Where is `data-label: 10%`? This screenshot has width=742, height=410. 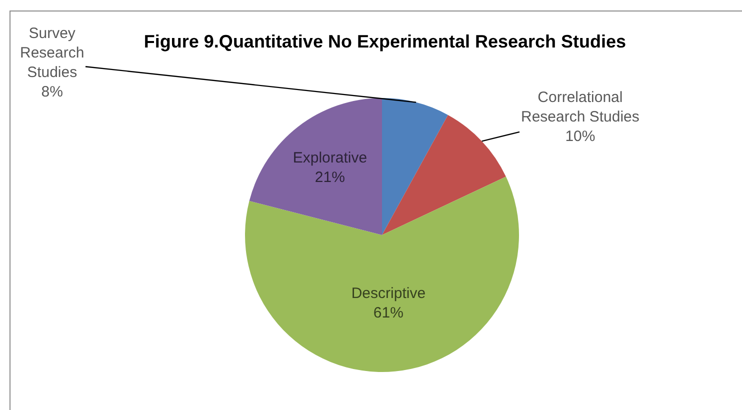
data-label: 10% is located at coordinates (580, 136).